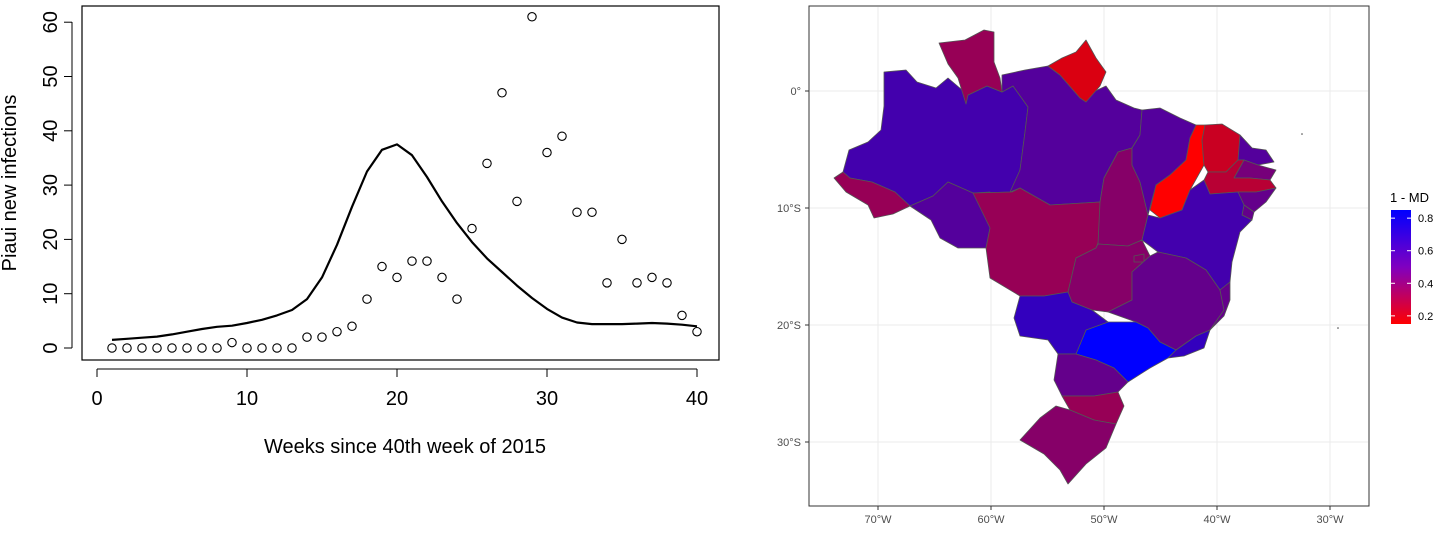 The height and width of the screenshot is (545, 1448). What do you see at coordinates (697, 399) in the screenshot?
I see `x-tick-label: 40` at bounding box center [697, 399].